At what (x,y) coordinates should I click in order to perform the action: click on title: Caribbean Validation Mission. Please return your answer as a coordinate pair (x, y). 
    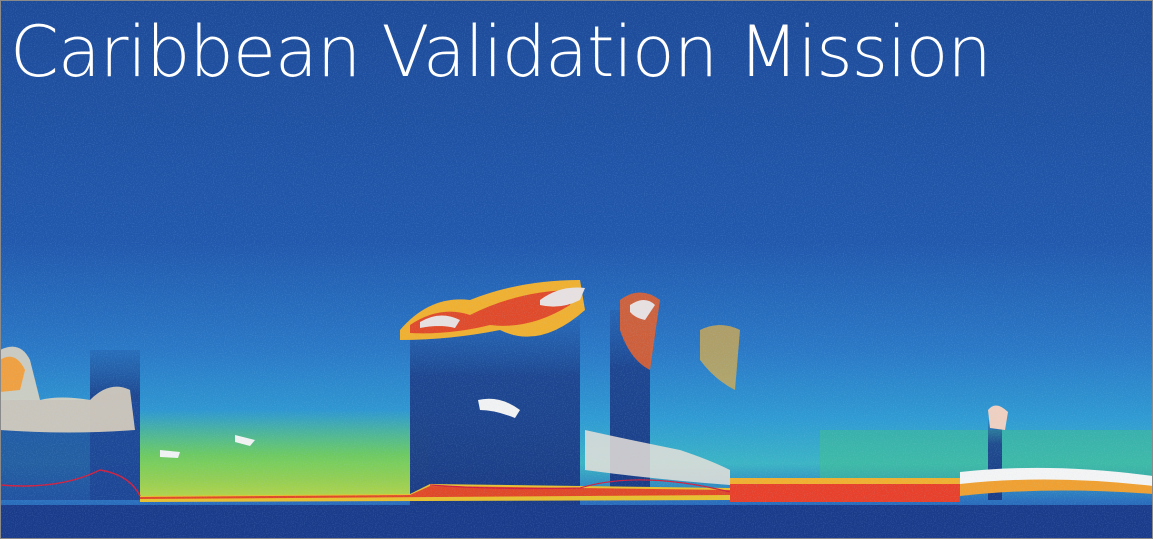
    Looking at the image, I should click on (500, 52).